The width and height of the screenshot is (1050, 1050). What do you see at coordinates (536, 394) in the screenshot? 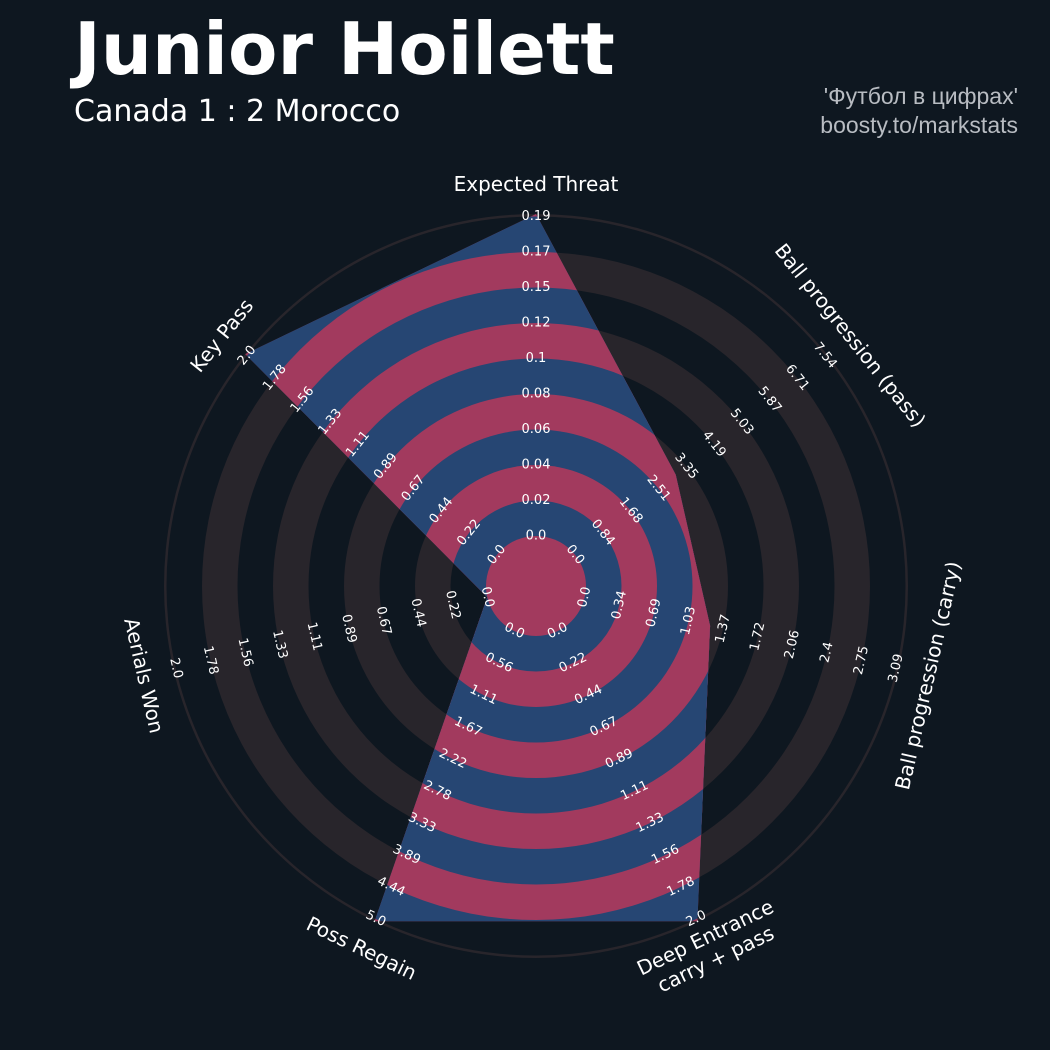
I see `tick-label: 0.08` at bounding box center [536, 394].